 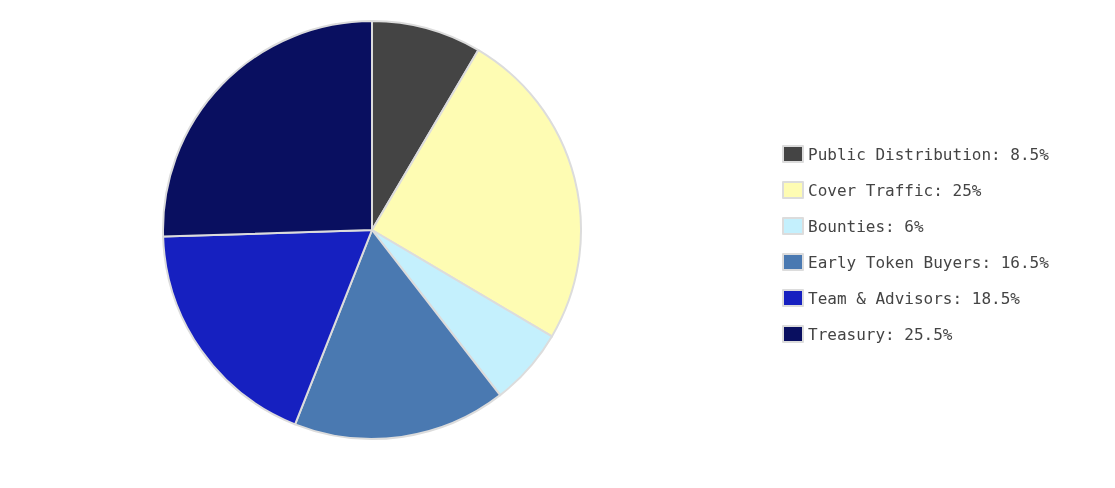 What do you see at coordinates (866, 226) in the screenshot?
I see `legend-label: Bounties: 6%` at bounding box center [866, 226].